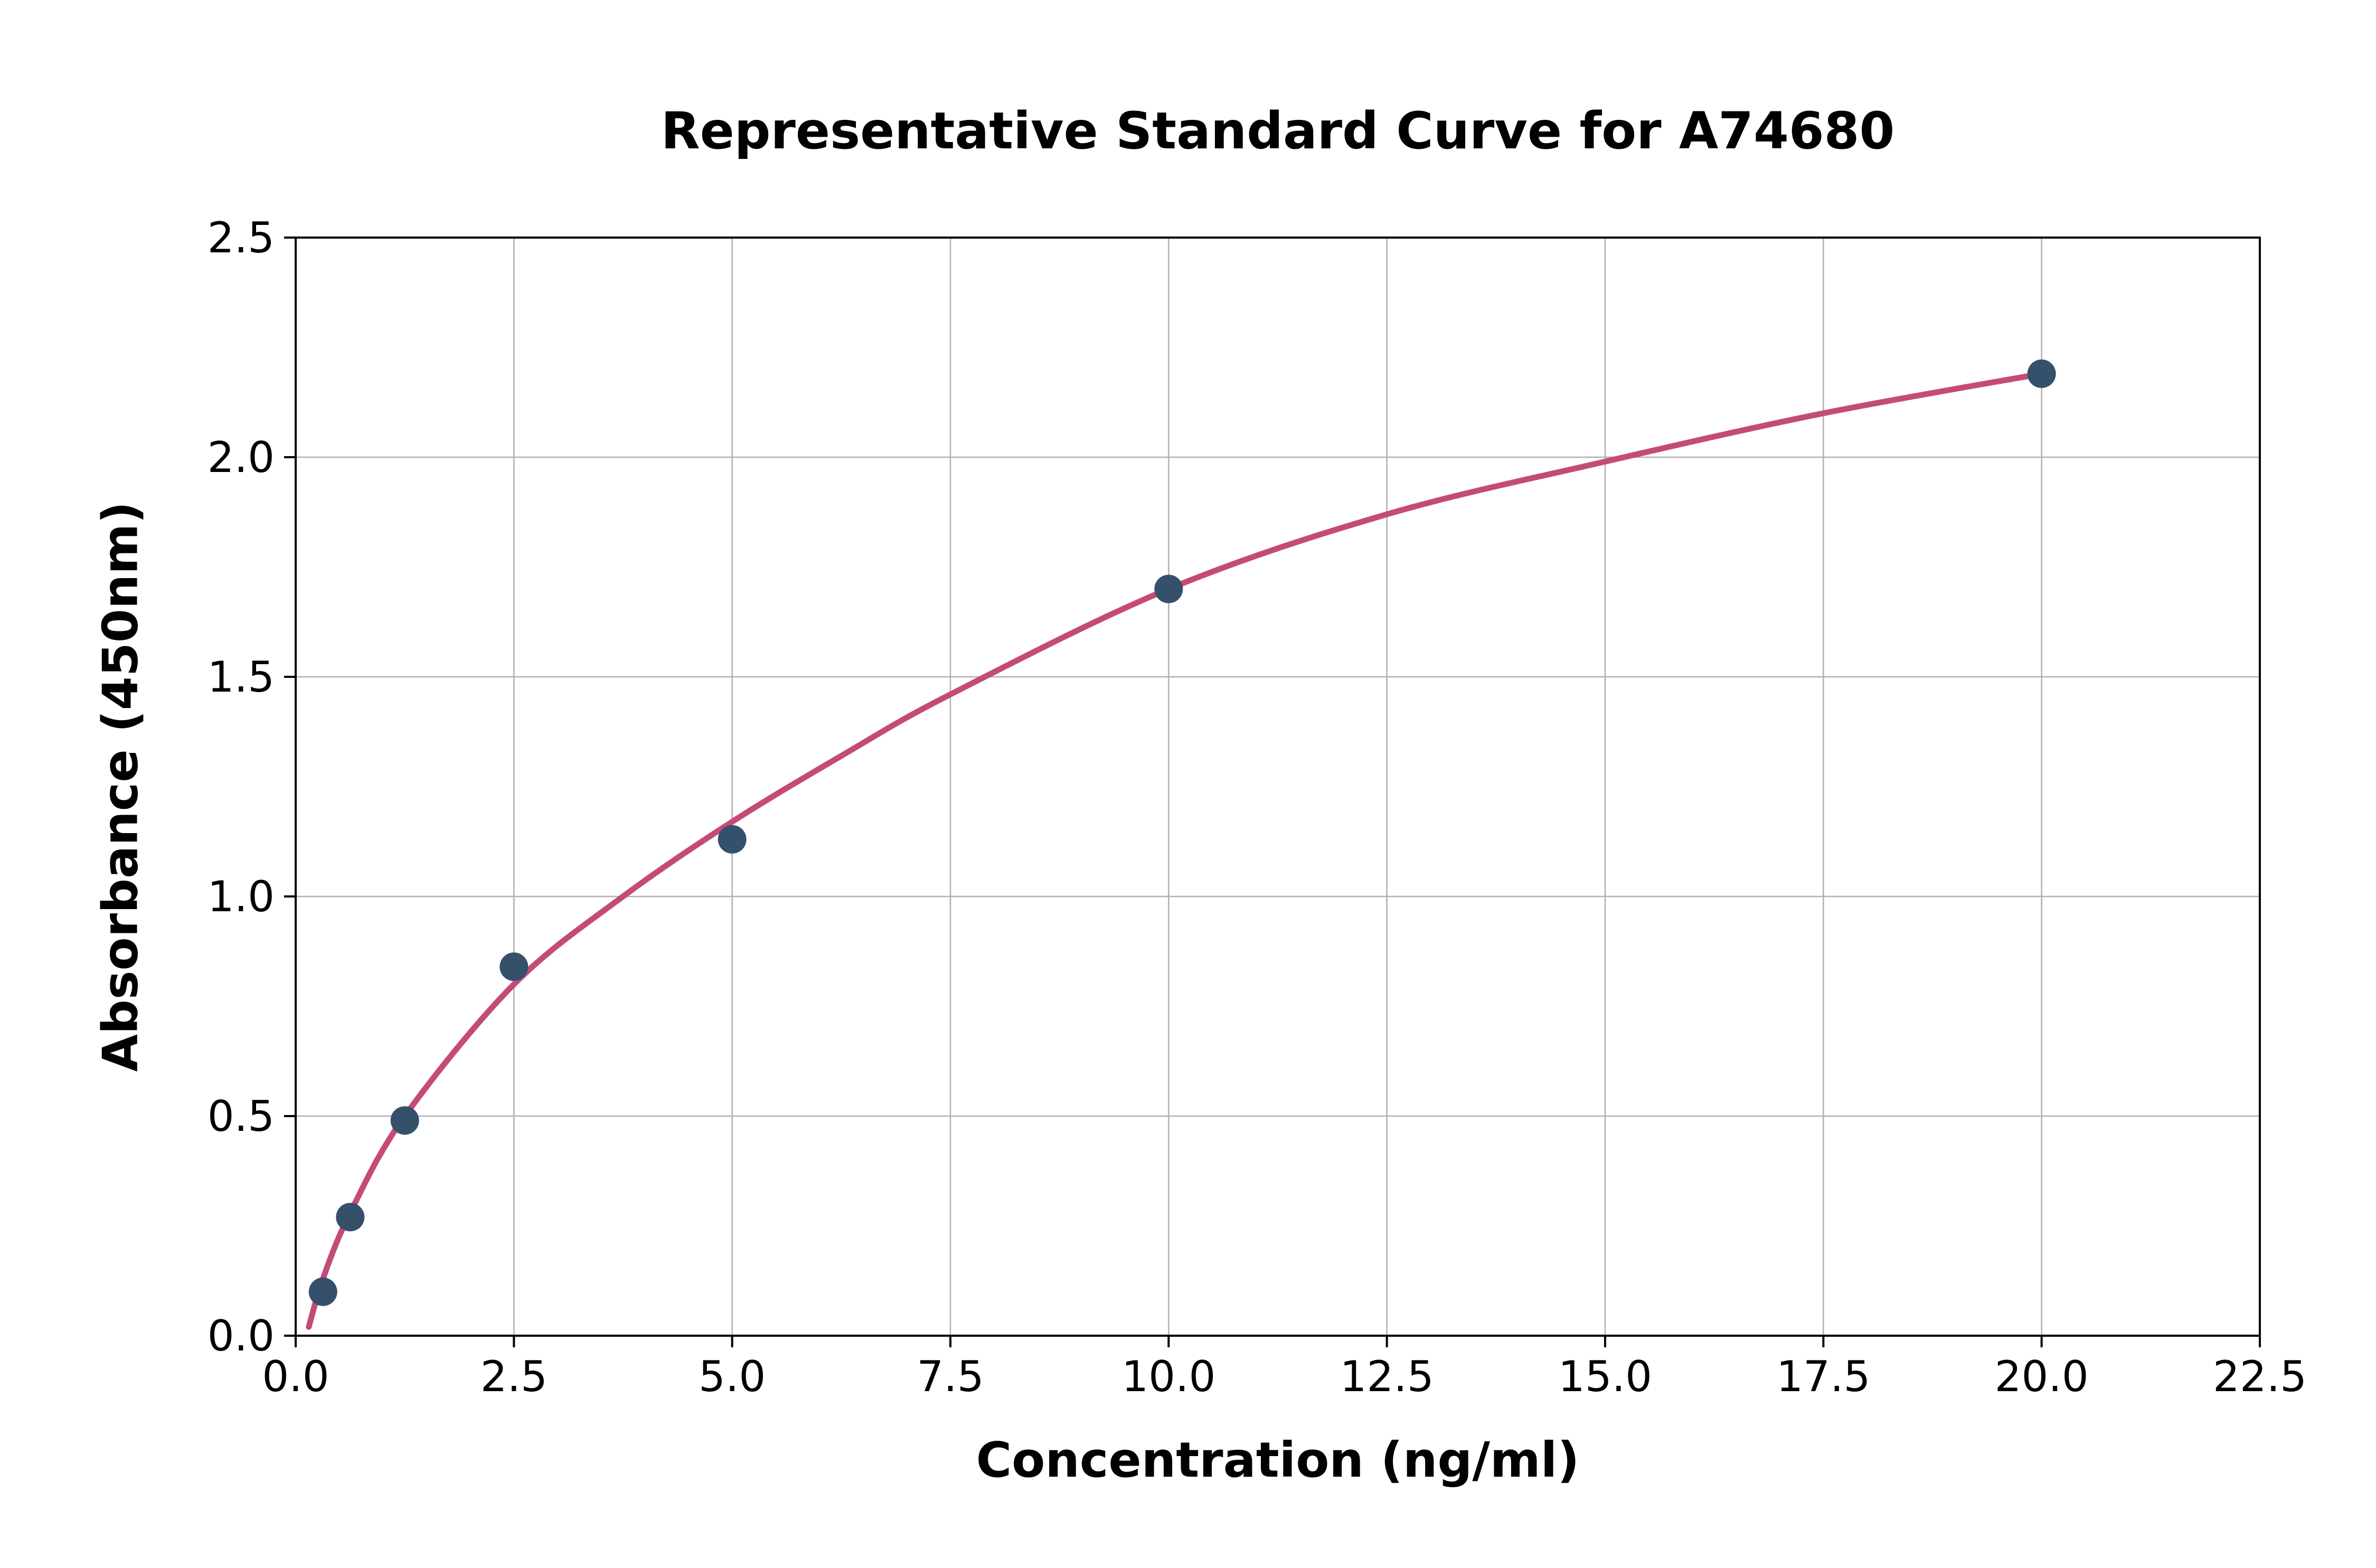 The width and height of the screenshot is (2376, 1568). Describe the element at coordinates (242, 457) in the screenshot. I see `y-tick-label: 2.0` at that location.